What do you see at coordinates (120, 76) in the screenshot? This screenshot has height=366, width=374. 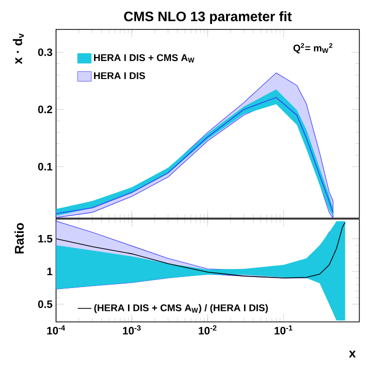 I see `legend-label: HERA I DIS` at bounding box center [120, 76].